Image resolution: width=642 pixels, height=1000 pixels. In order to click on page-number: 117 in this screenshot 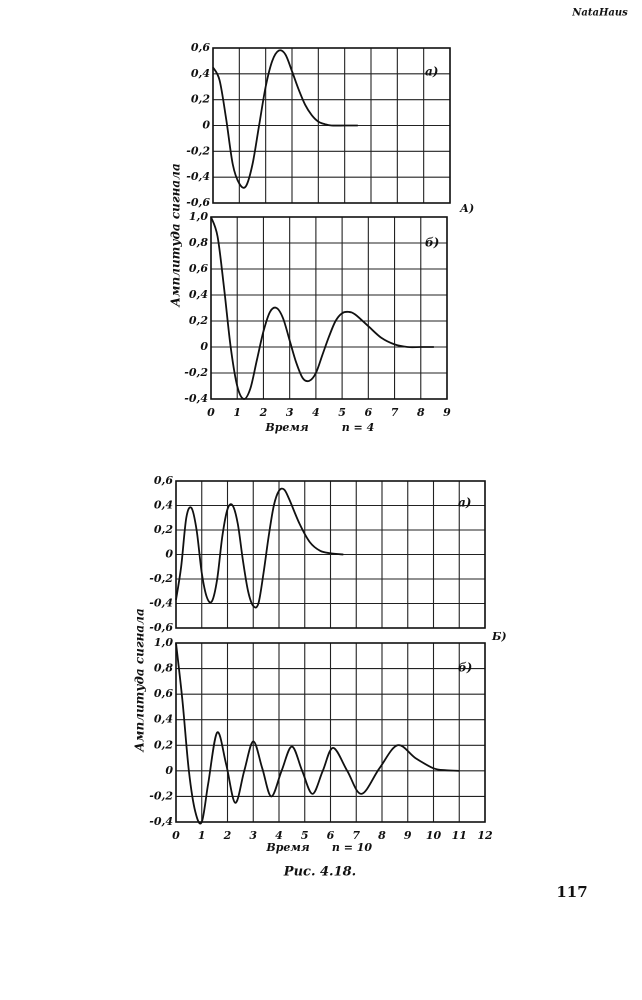, I will do `click(571, 892)`.